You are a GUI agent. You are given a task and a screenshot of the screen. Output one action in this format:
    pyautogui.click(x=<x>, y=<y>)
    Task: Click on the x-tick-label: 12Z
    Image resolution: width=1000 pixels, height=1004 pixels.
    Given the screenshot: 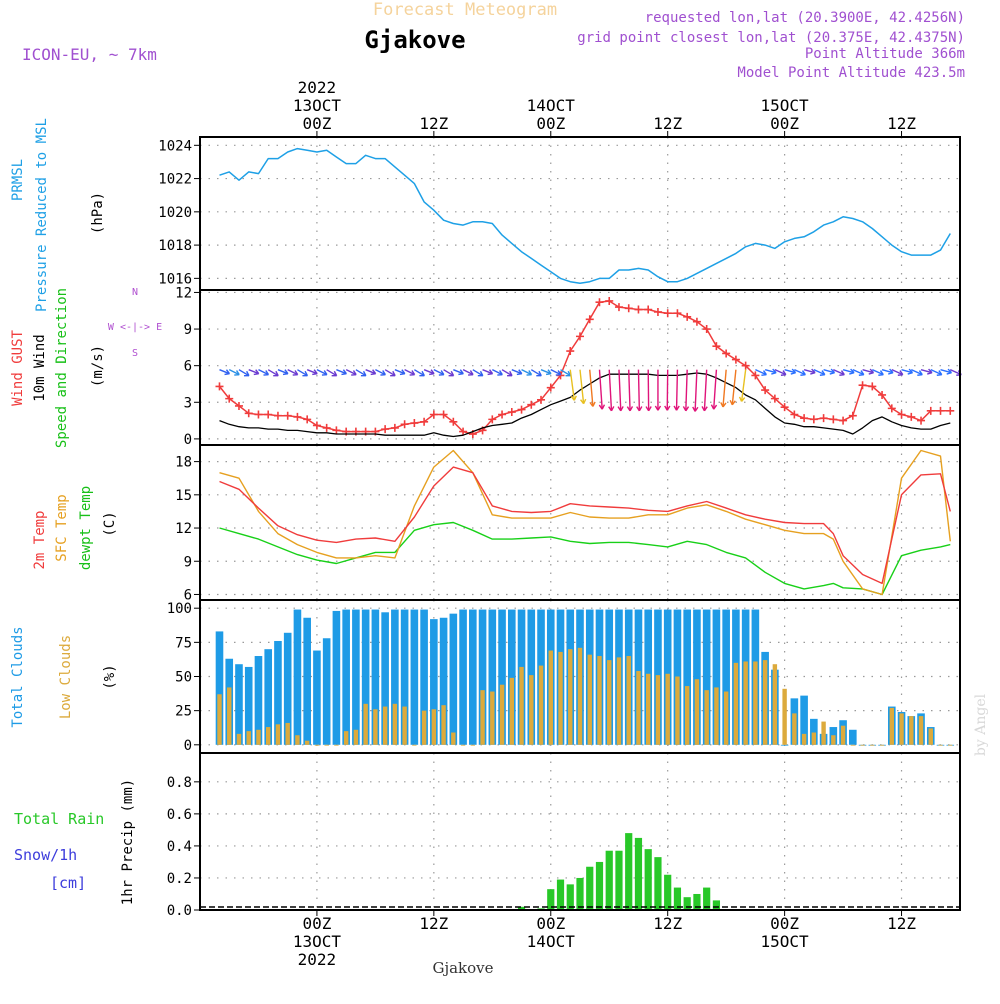 What is the action you would take?
    pyautogui.click(x=667, y=923)
    